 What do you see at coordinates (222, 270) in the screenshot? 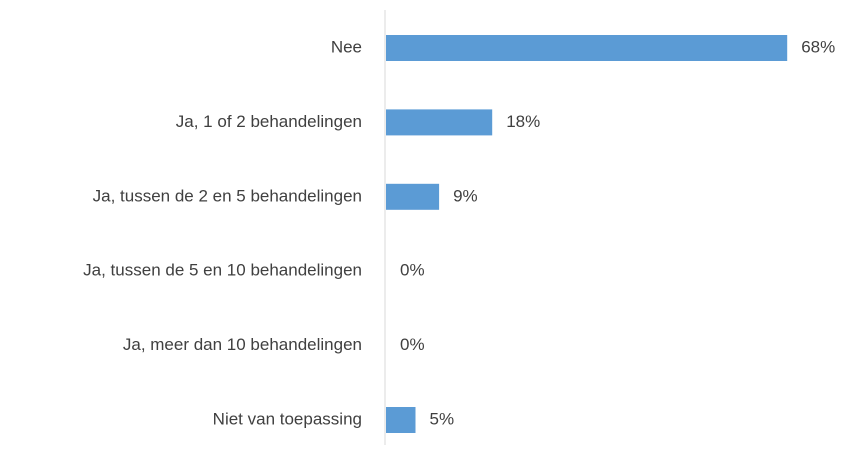
I see `category-label: Ja, tussen de 5 en 10 behandelingen` at bounding box center [222, 270].